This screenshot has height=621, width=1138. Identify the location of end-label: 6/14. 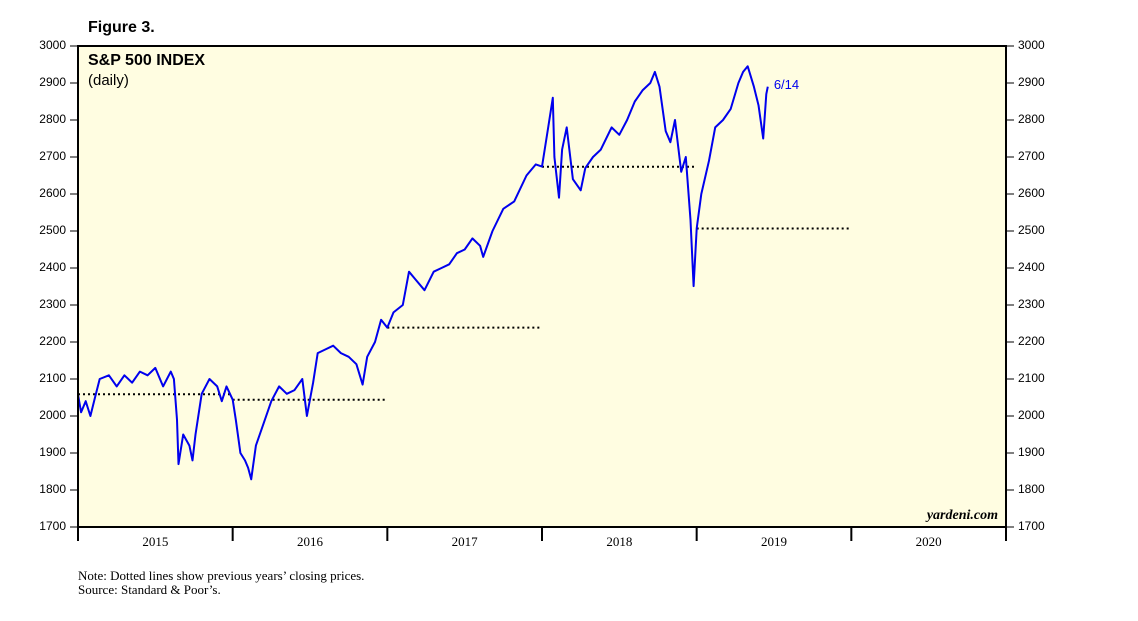
(786, 84).